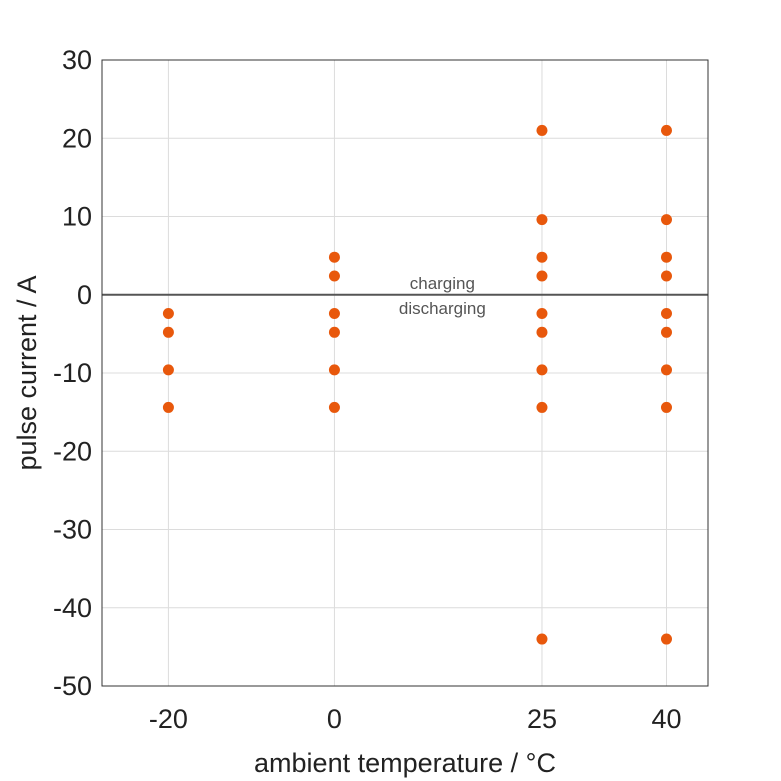 The image size is (781, 781). I want to click on y-tick-label: -30, so click(72, 530).